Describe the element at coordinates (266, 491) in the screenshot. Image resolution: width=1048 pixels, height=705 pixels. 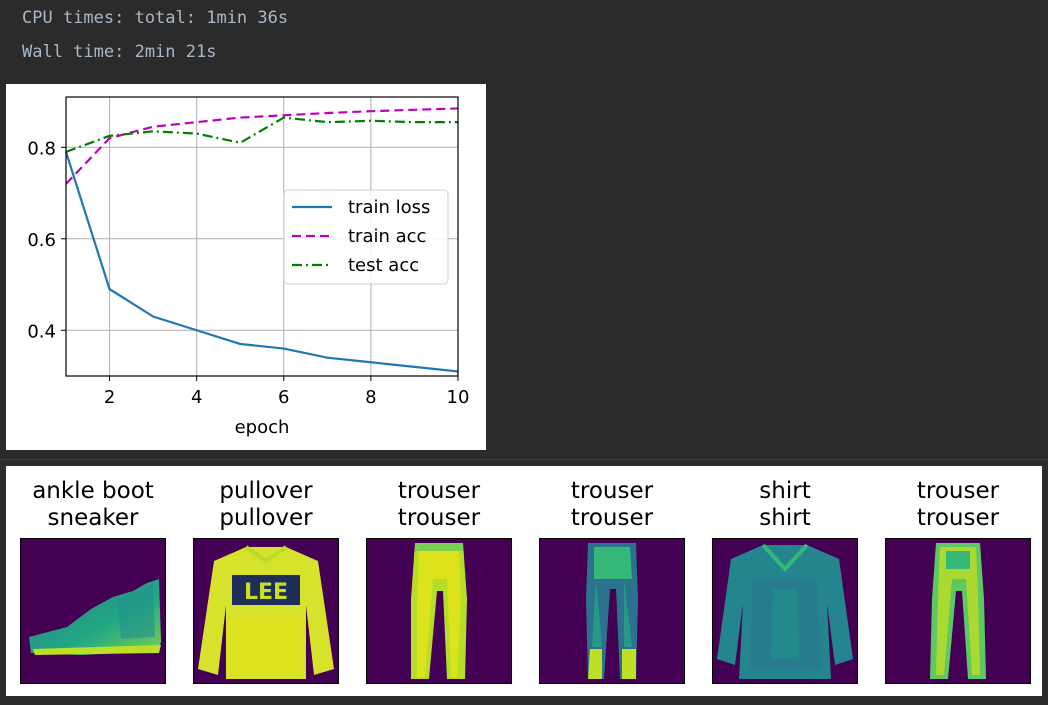
I see `true-label: pullover` at that location.